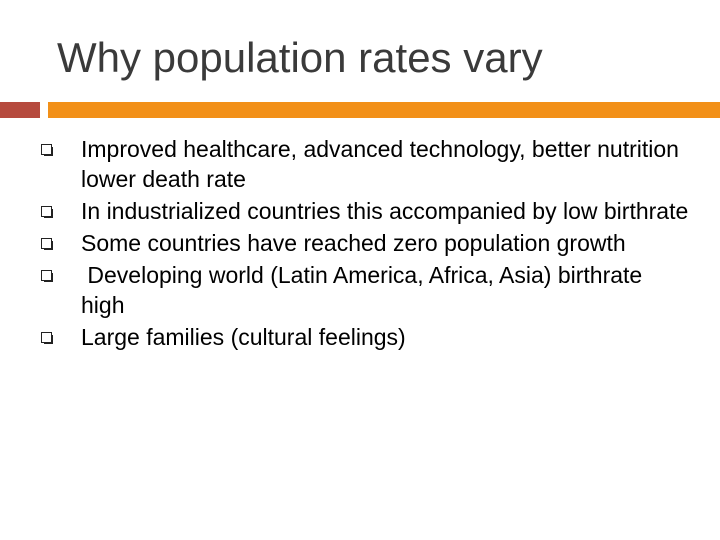  Describe the element at coordinates (384, 110) in the screenshot. I see `title-rule-right` at that location.